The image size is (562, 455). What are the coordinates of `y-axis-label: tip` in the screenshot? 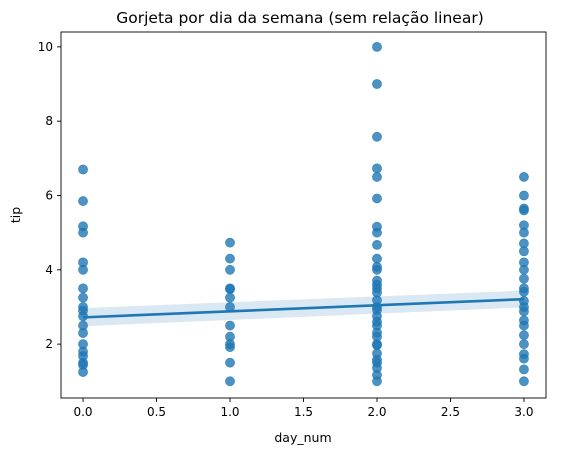 It's located at (15, 215).